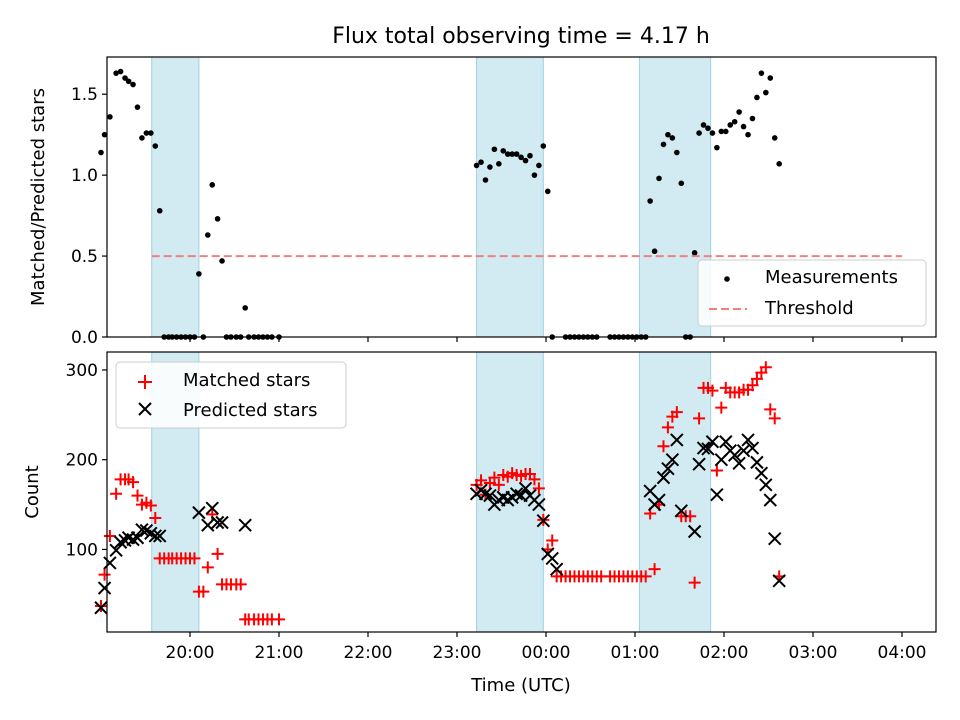 The width and height of the screenshot is (960, 720). What do you see at coordinates (831, 277) in the screenshot?
I see `legend-measurements-label: Measurements` at bounding box center [831, 277].